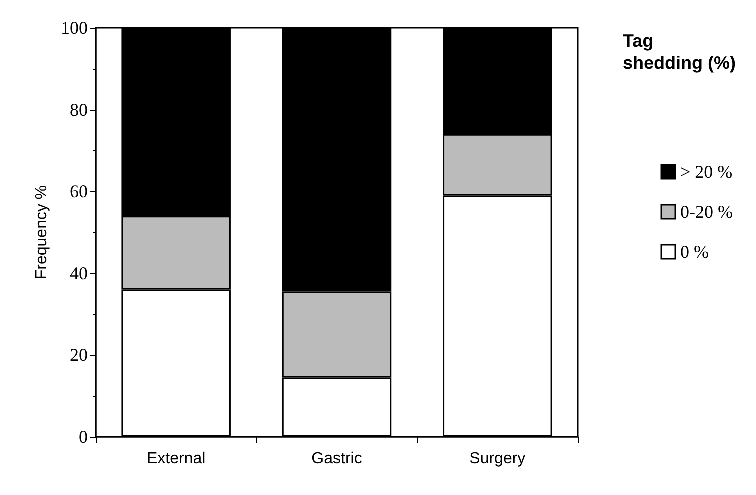 This screenshot has width=756, height=495. I want to click on y-tick-label: 0, so click(83, 437).